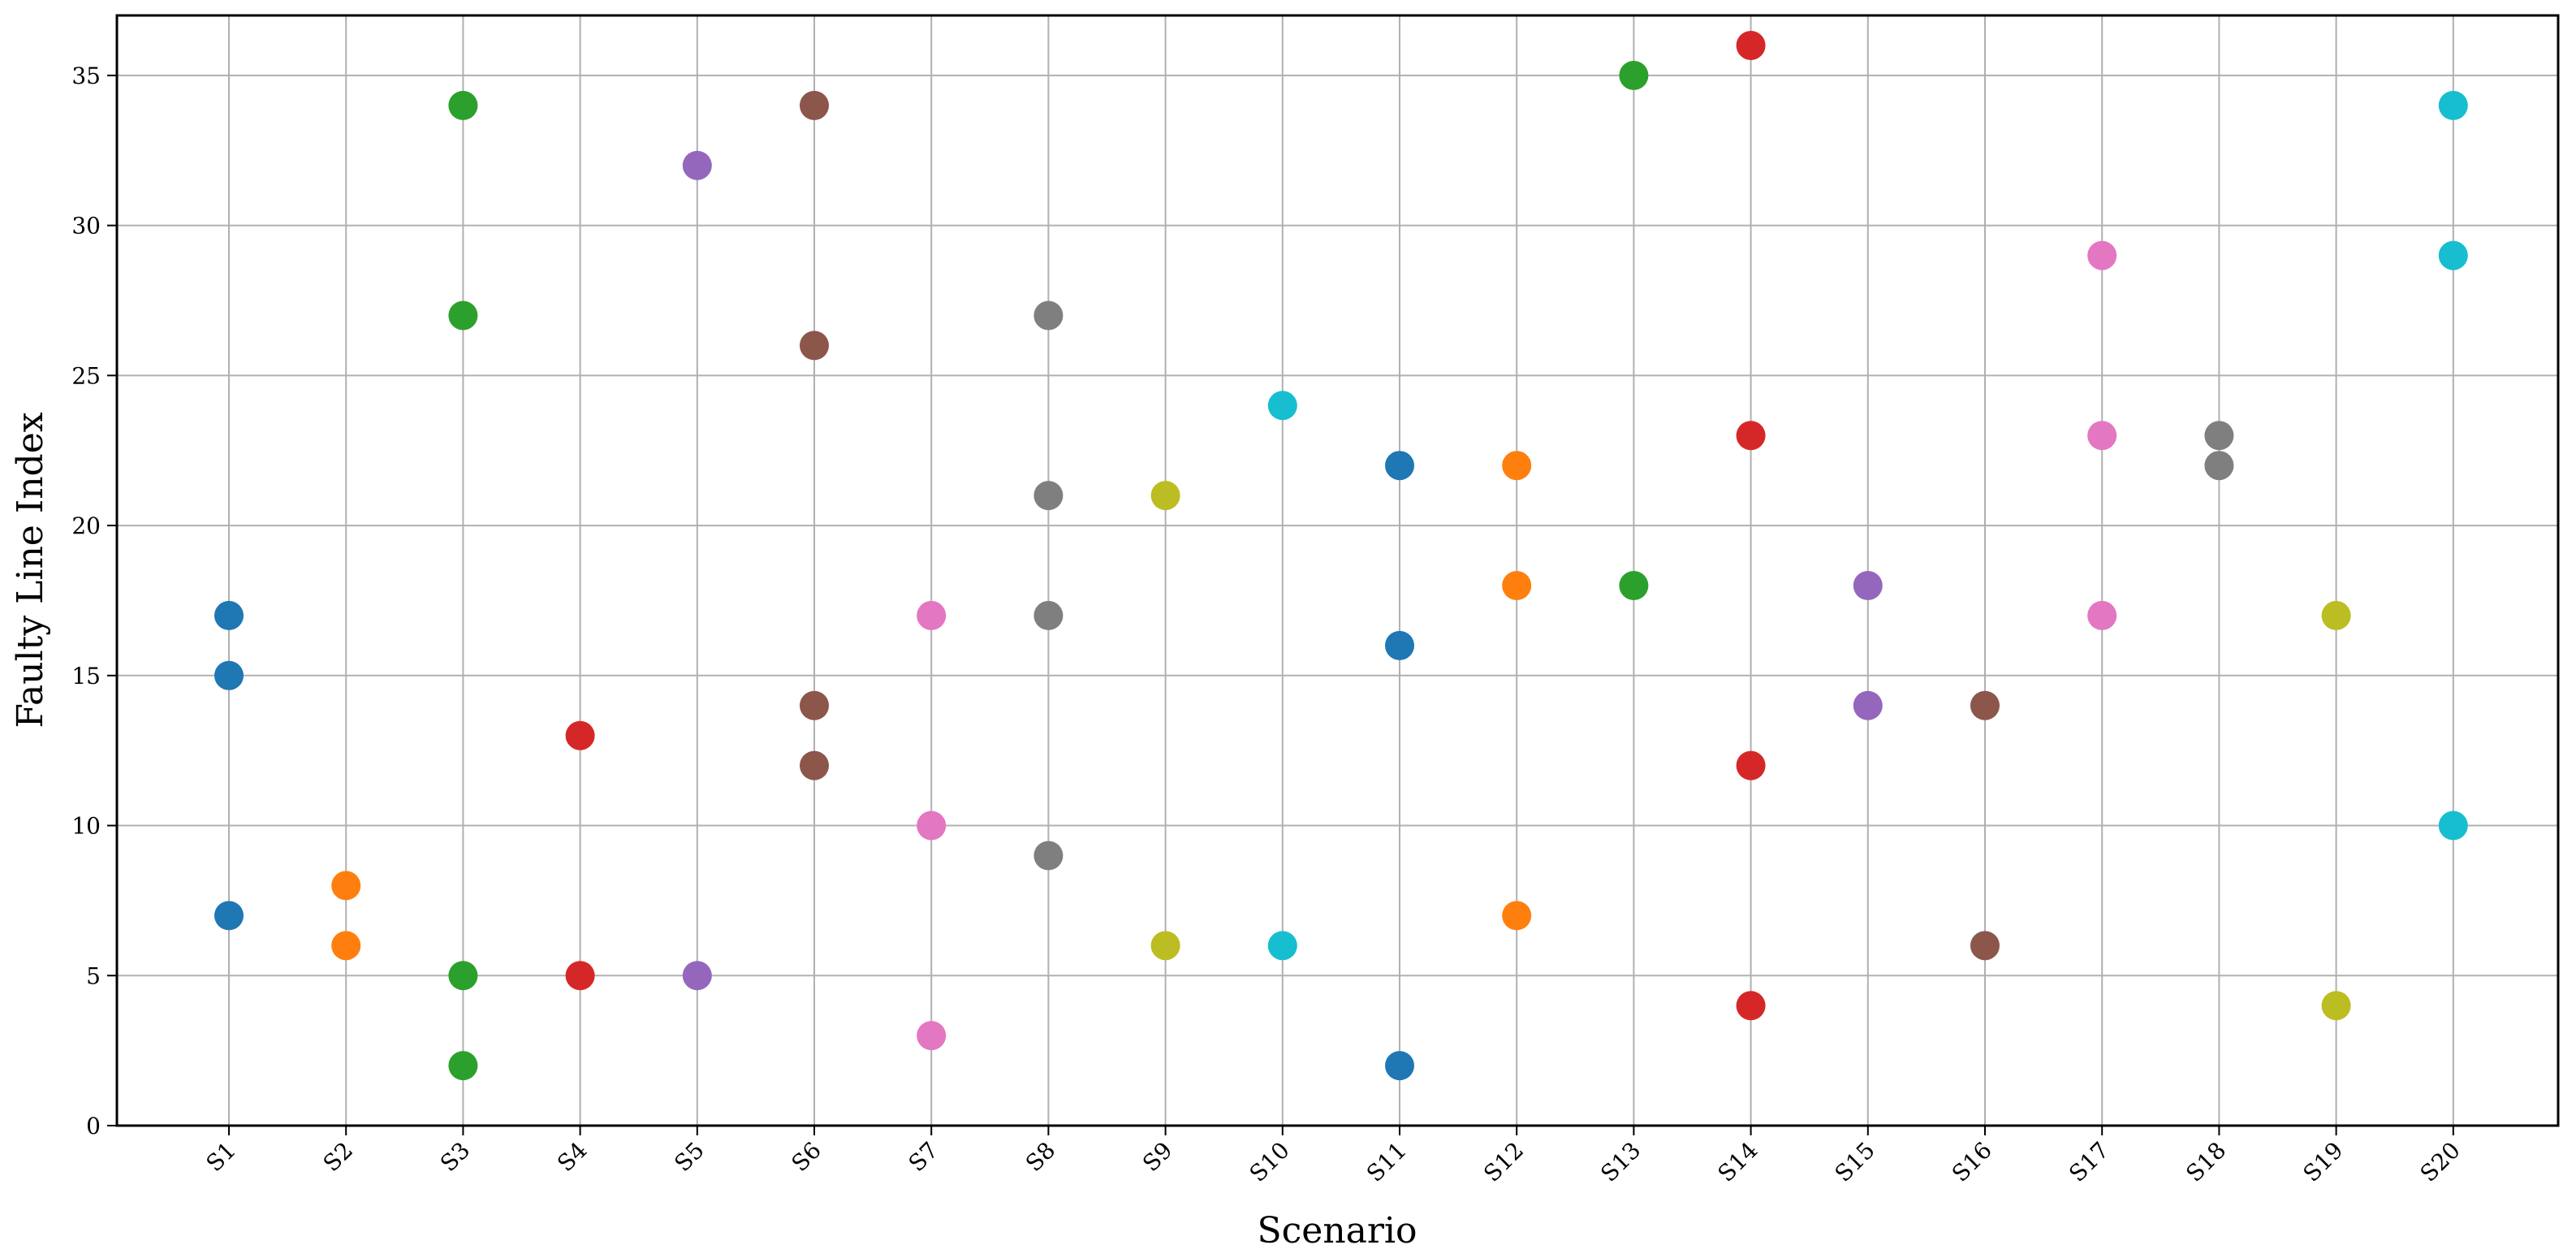  What do you see at coordinates (1270, 1162) in the screenshot?
I see `x-tick-label: S10` at bounding box center [1270, 1162].